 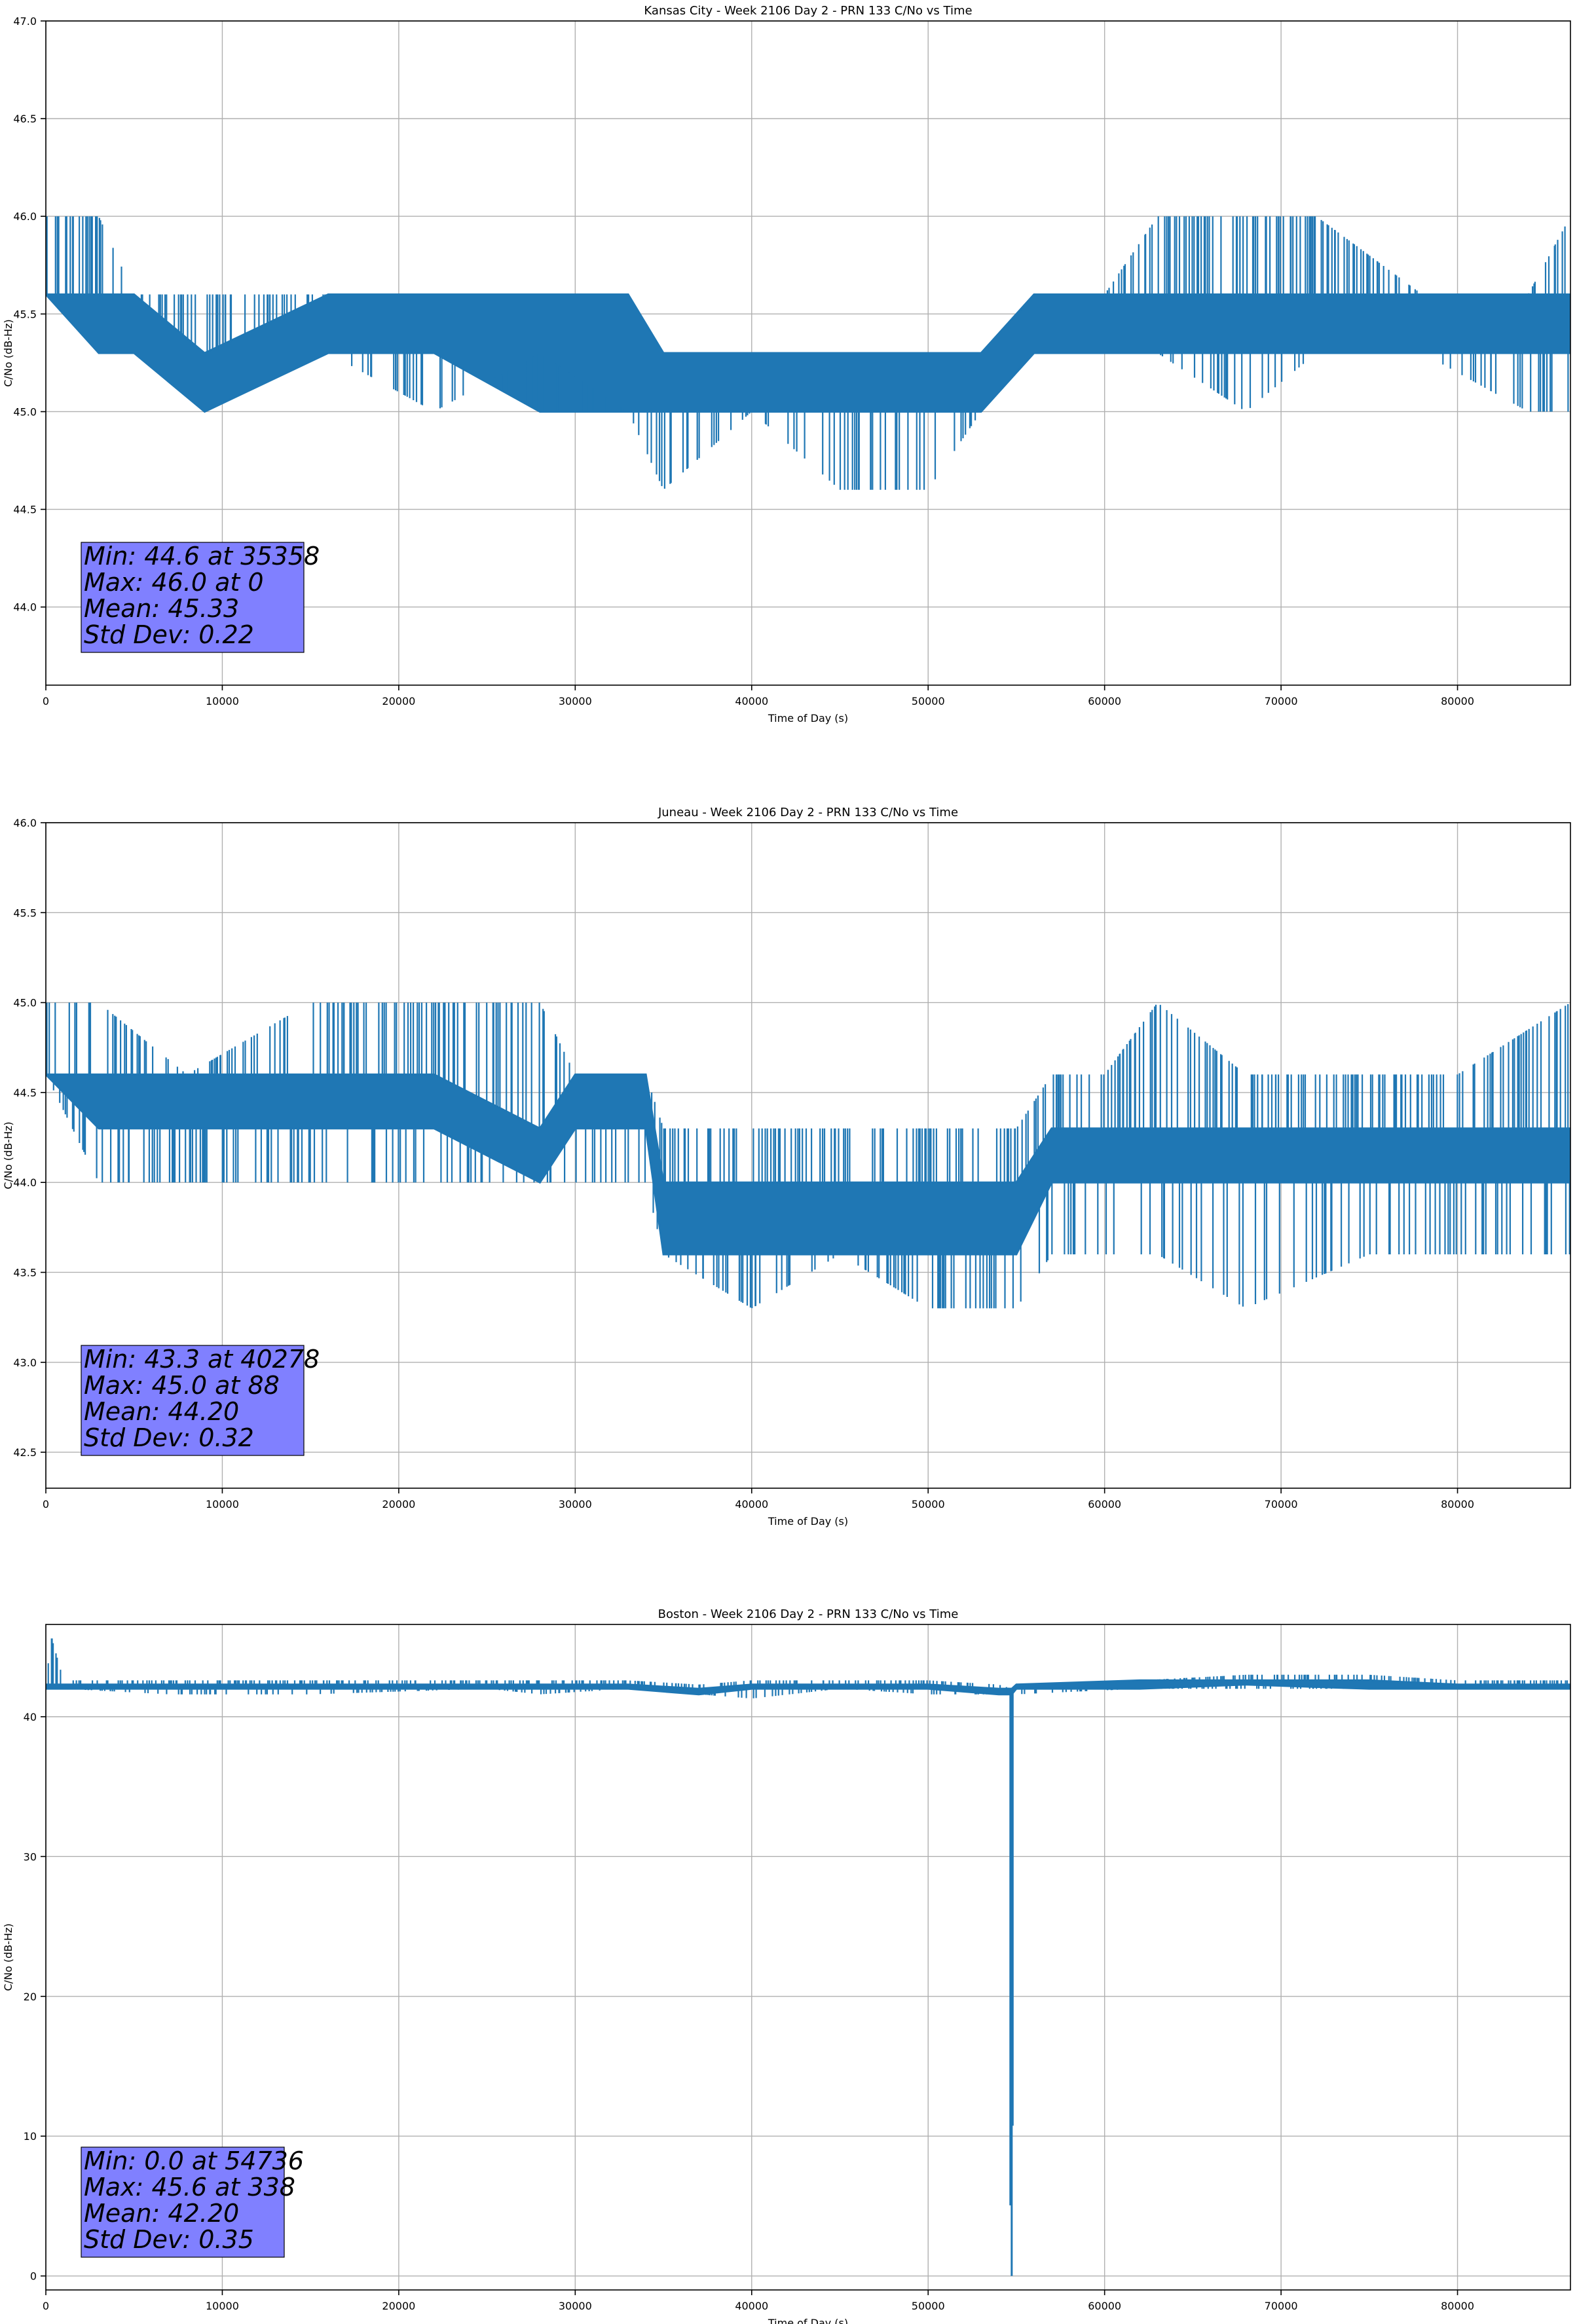 What do you see at coordinates (182, 1386) in the screenshot?
I see `stats-line: Max: 45.0 at 88` at bounding box center [182, 1386].